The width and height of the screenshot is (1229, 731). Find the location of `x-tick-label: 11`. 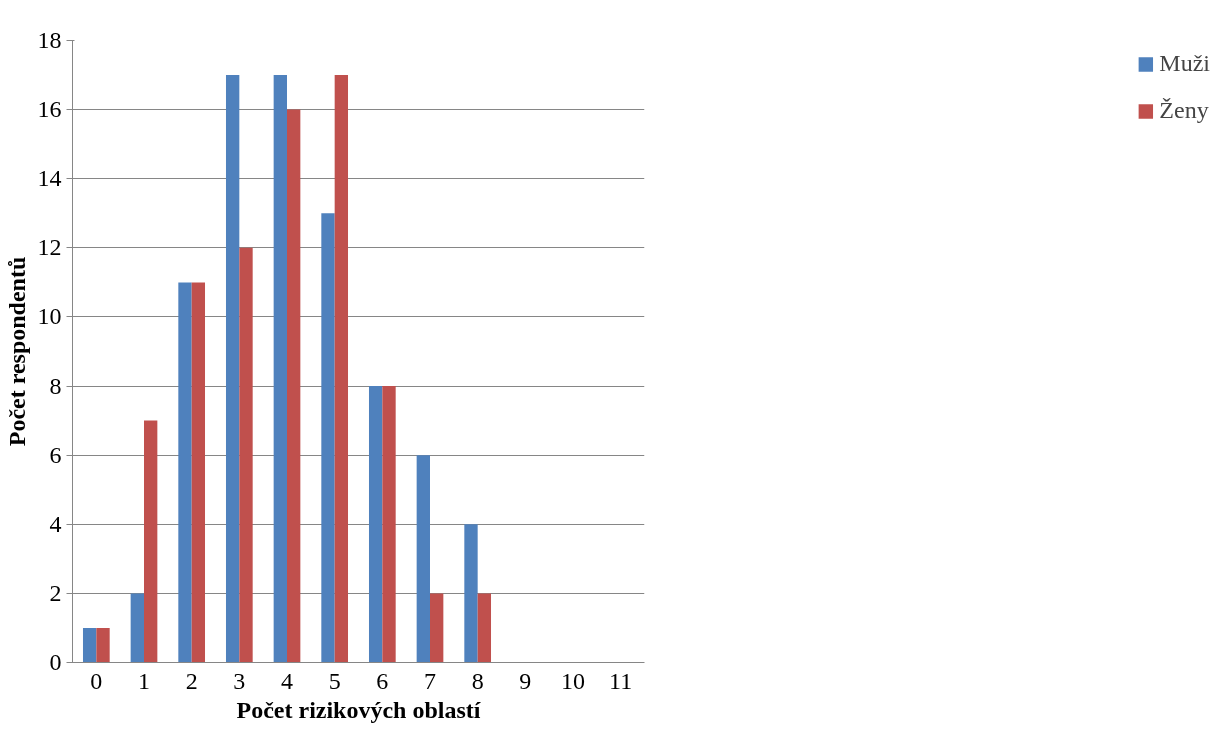

x-tick-label: 11 is located at coordinates (621, 680).